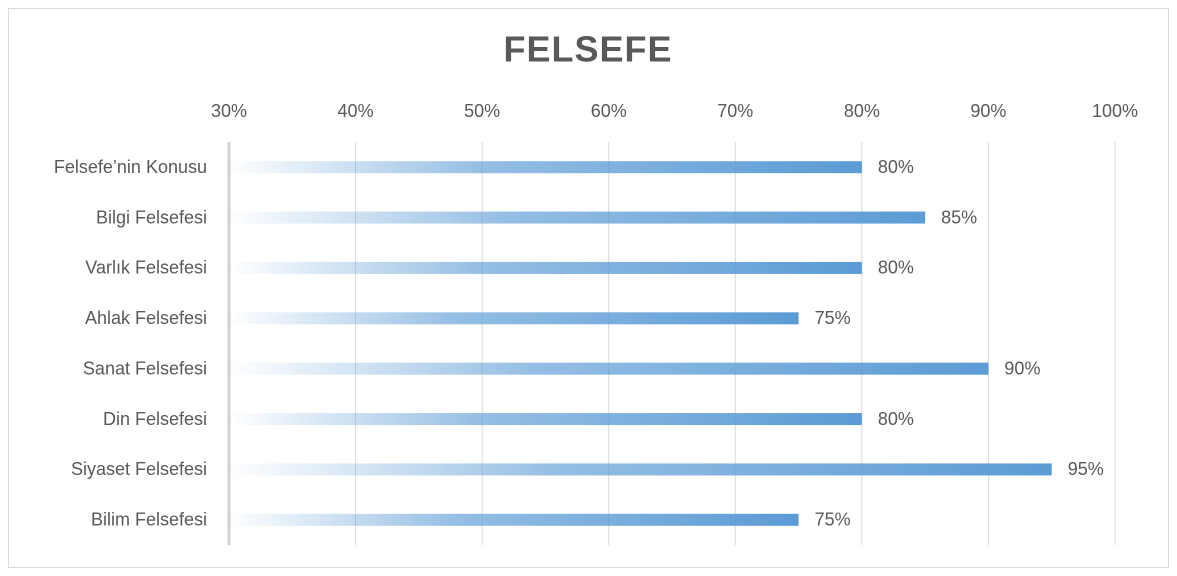 The height and width of the screenshot is (576, 1177). What do you see at coordinates (609, 111) in the screenshot?
I see `x-tick-label: 60%` at bounding box center [609, 111].